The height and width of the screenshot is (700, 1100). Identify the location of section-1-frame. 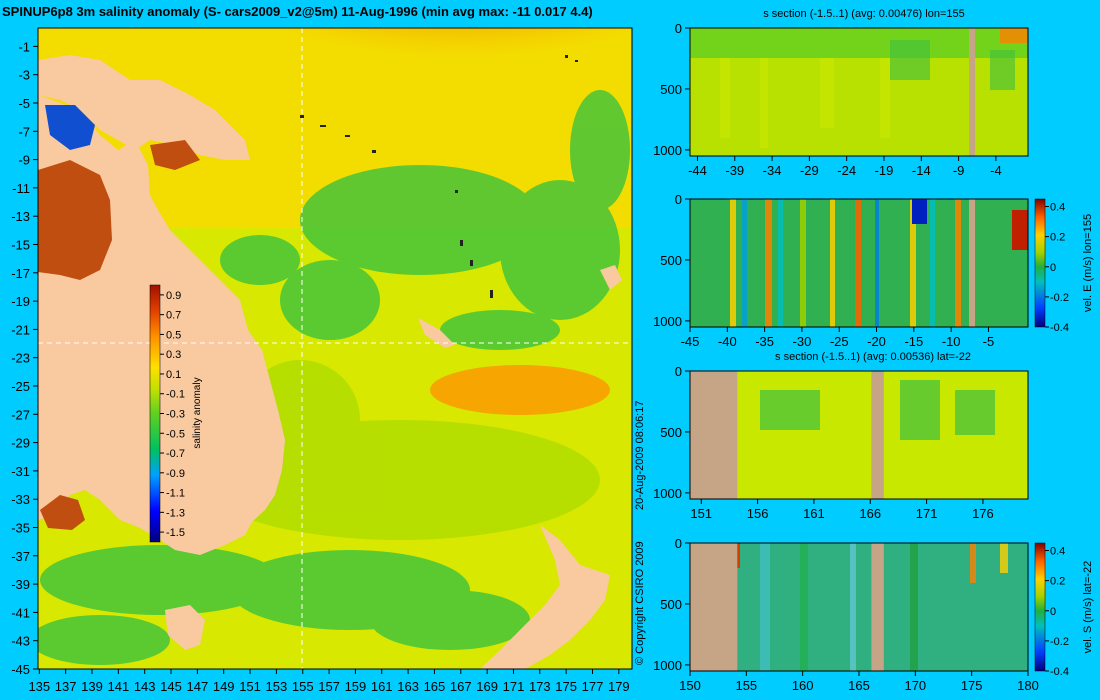
(859, 92).